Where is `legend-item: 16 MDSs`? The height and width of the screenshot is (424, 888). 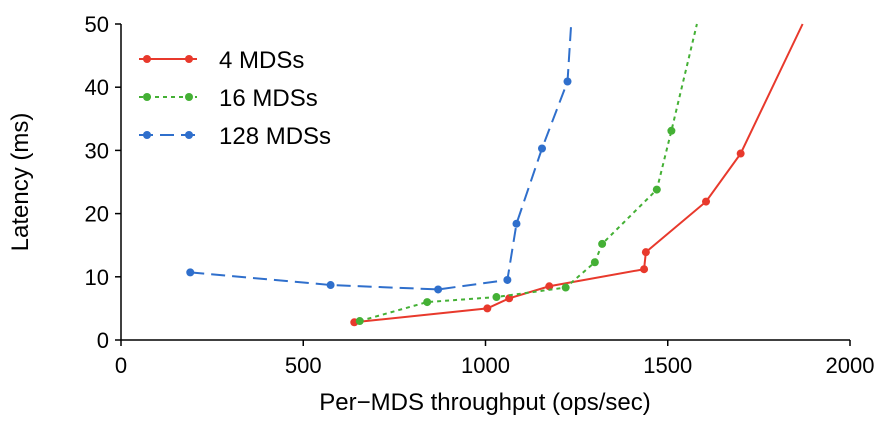 legend-item: 16 MDSs is located at coordinates (228, 98).